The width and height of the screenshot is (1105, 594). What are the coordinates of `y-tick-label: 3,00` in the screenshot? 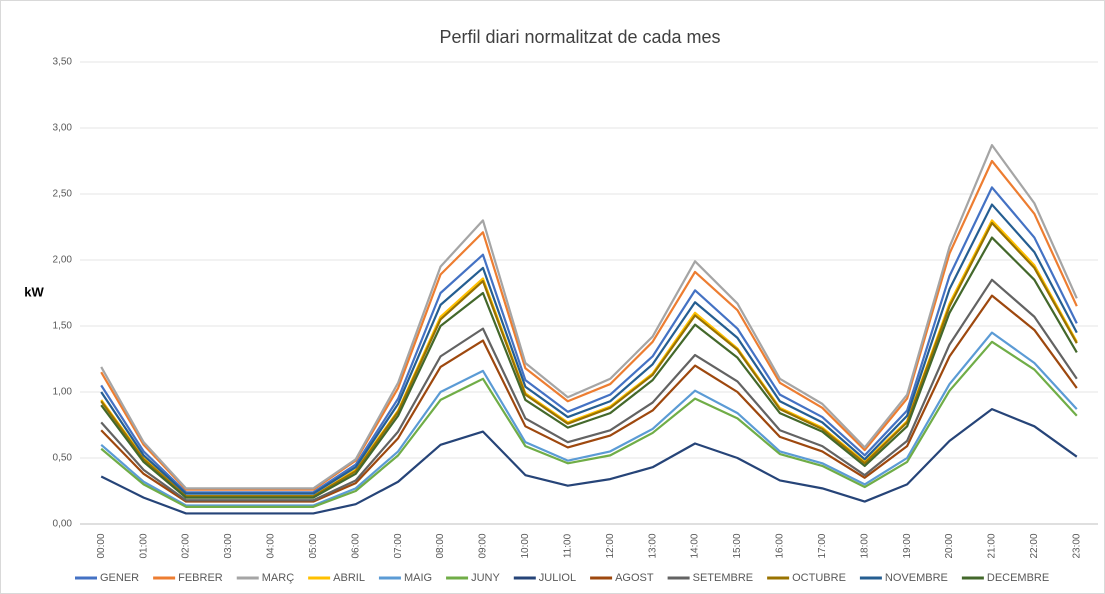 It's located at (63, 128).